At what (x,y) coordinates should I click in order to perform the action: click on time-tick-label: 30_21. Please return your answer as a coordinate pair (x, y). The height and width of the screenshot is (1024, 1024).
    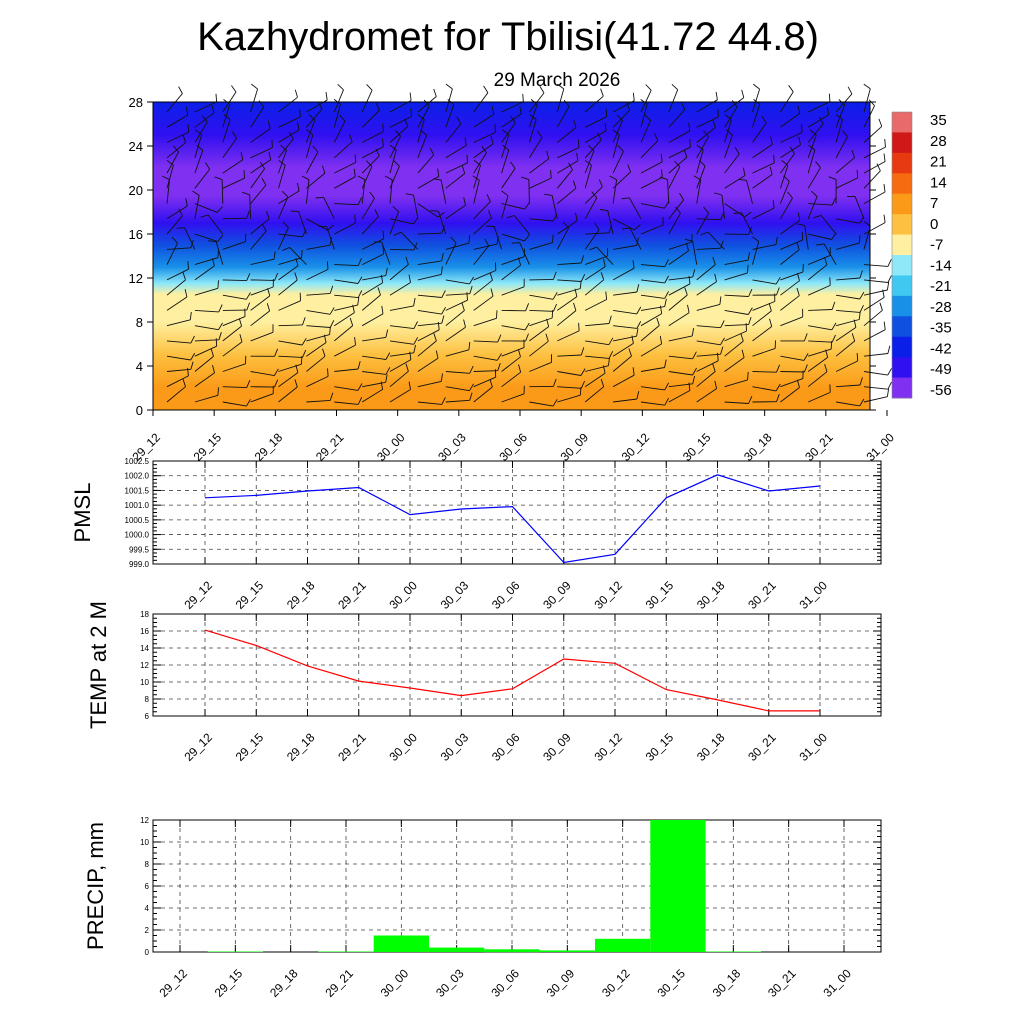
    Looking at the image, I should click on (819, 447).